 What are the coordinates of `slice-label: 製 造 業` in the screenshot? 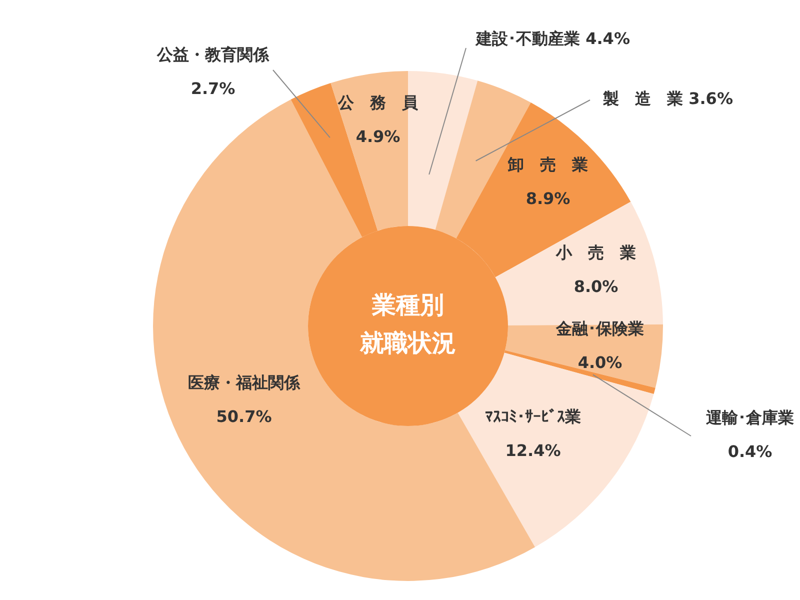 It's located at (643, 98).